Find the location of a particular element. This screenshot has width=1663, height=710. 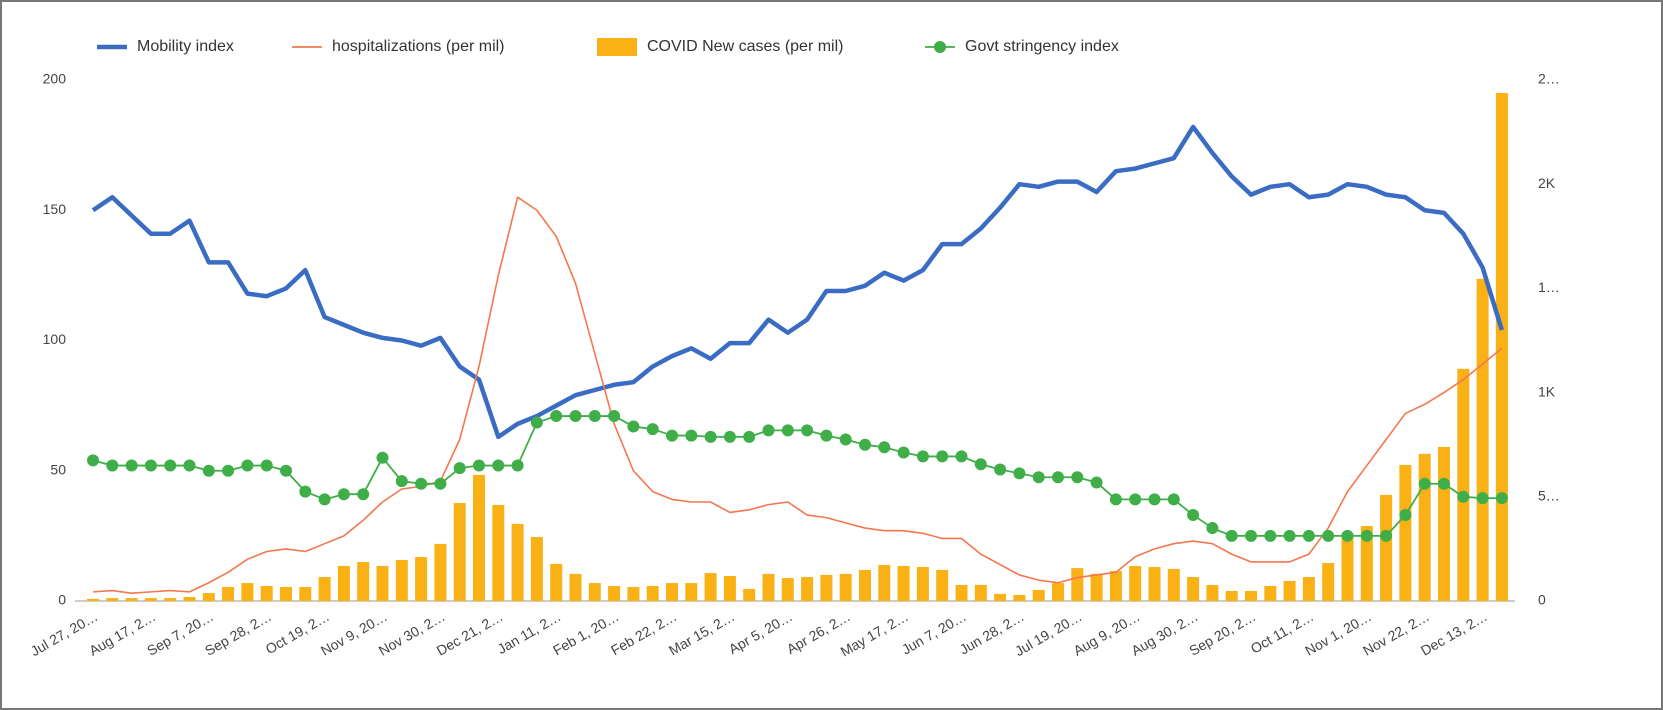

legend-label: Mobility index is located at coordinates (185, 46).